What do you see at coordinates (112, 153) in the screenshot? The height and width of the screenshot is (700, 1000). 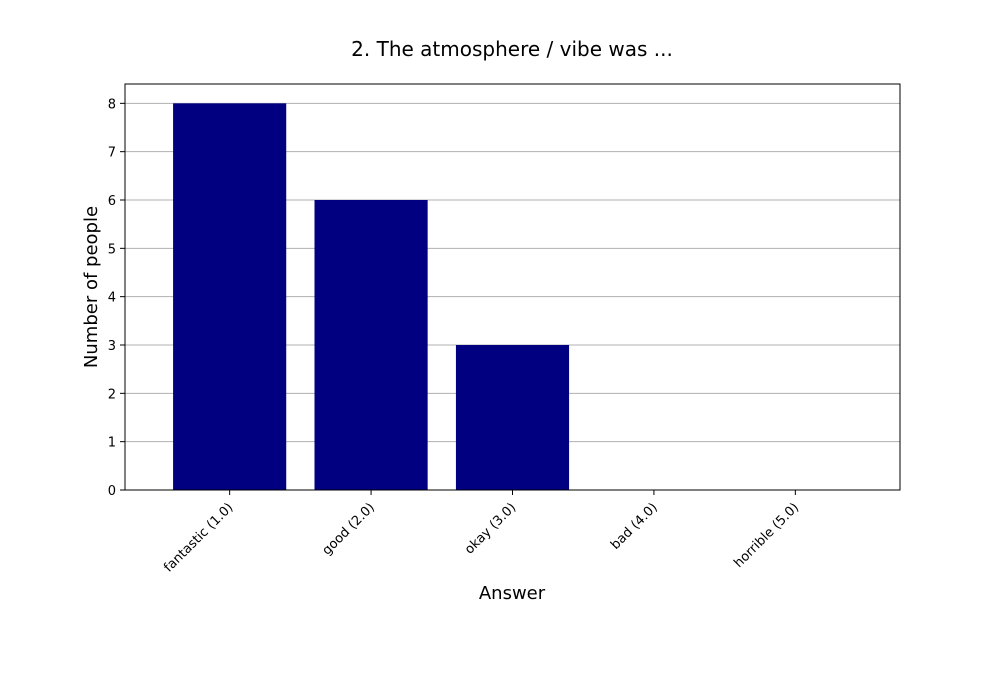 I see `y-tick-label: 7` at bounding box center [112, 153].